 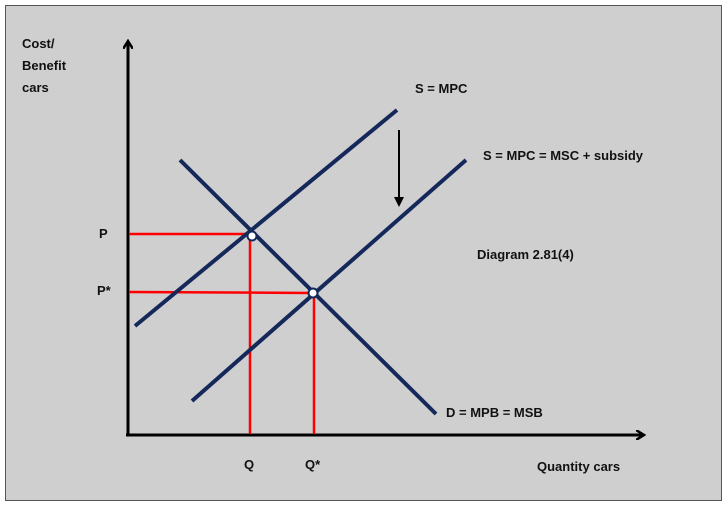 I want to click on price-p-label: P, so click(x=103, y=233).